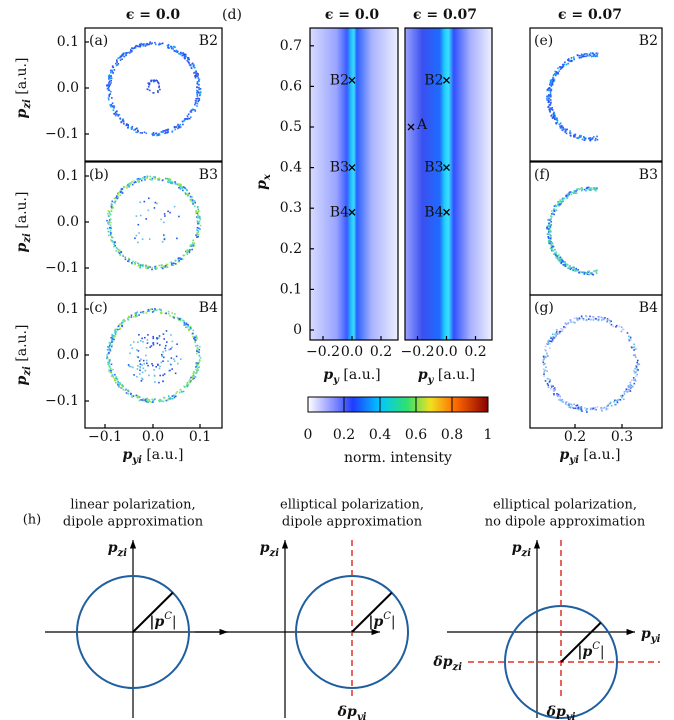 The height and width of the screenshot is (720, 674). I want to click on y-tick-label: 0.3, so click(291, 208).